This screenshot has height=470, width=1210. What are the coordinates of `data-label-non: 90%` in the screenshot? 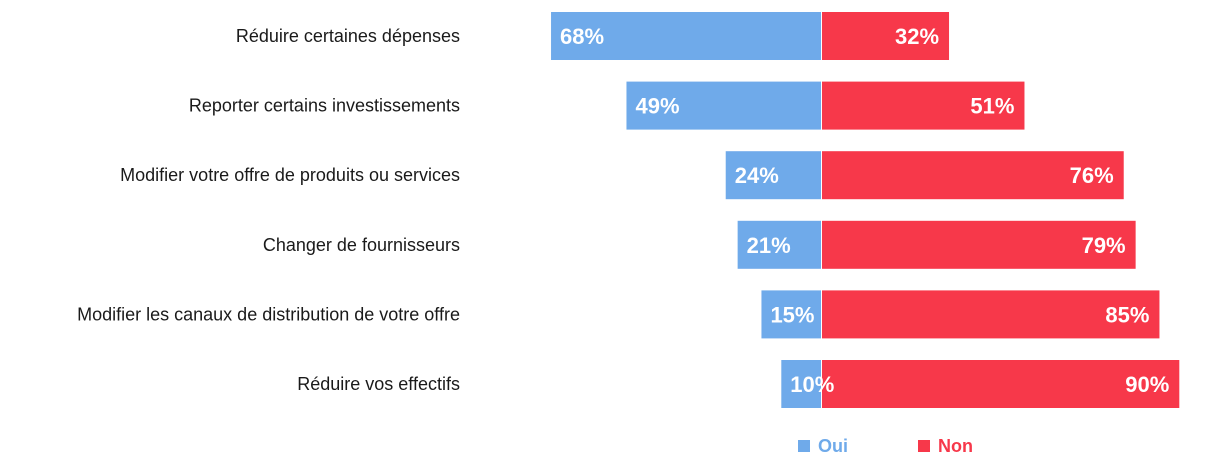 It's located at (1147, 384).